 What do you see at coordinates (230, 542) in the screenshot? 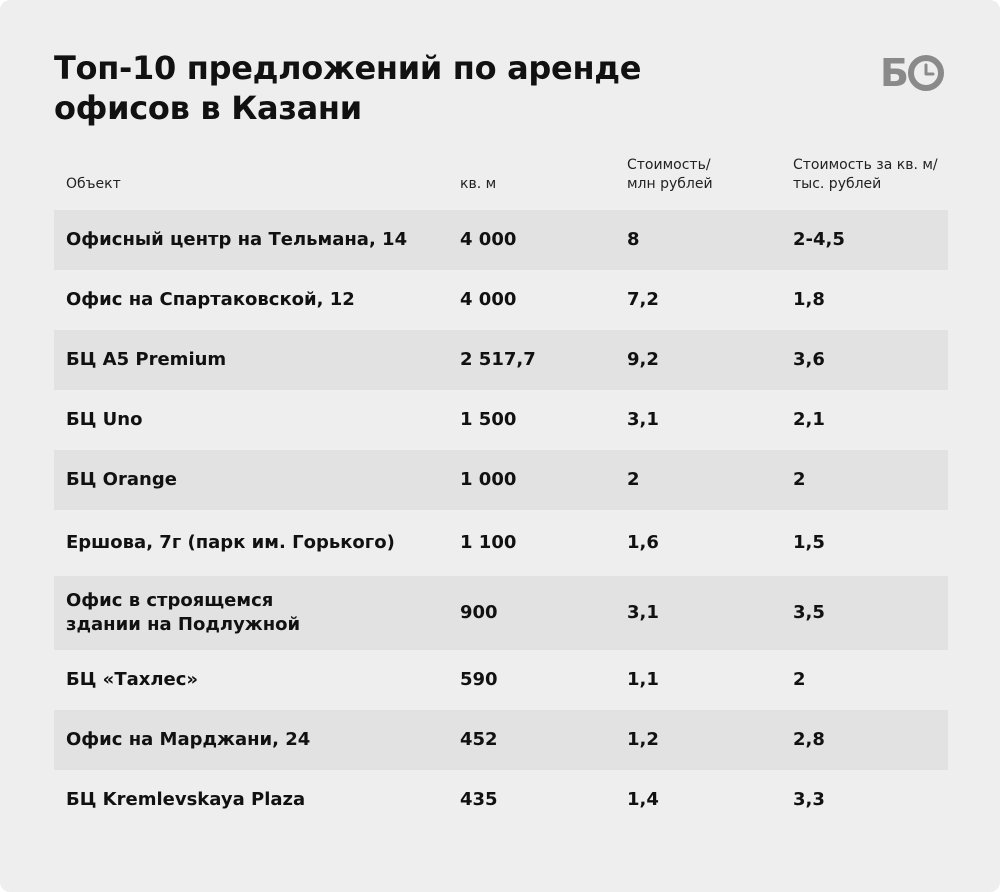
I see `cell-object: Ершова, 7г (парк им. Горького)` at bounding box center [230, 542].